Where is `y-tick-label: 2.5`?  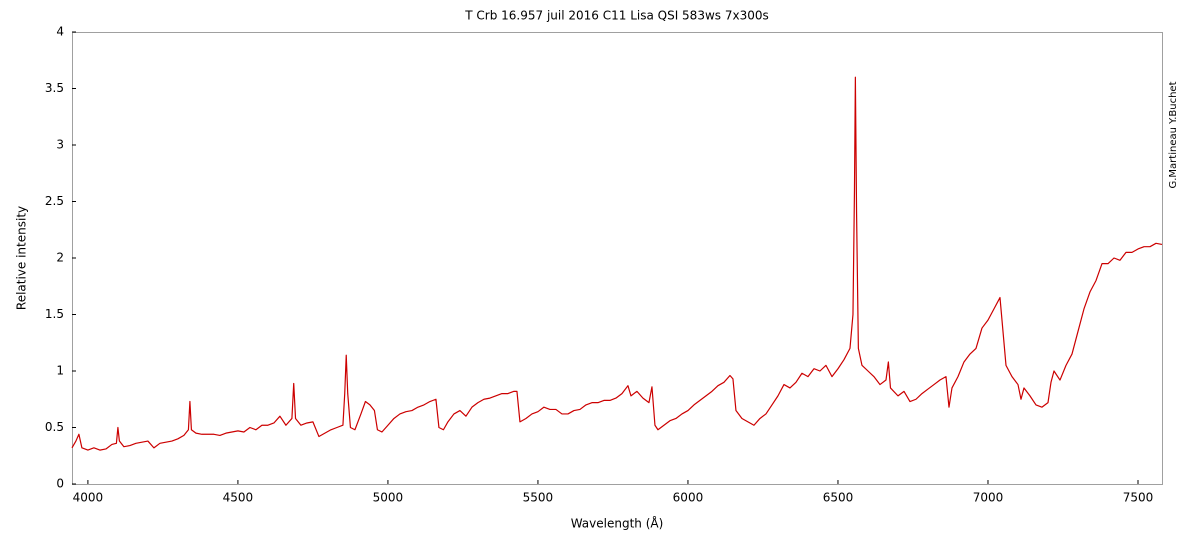
y-tick-label: 2.5 is located at coordinates (54, 201).